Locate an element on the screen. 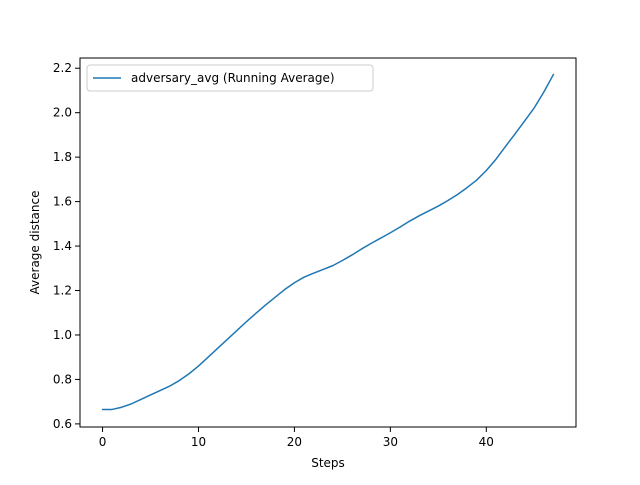 The width and height of the screenshot is (640, 485). legend: adversary_avg (Running Average) is located at coordinates (230, 78).